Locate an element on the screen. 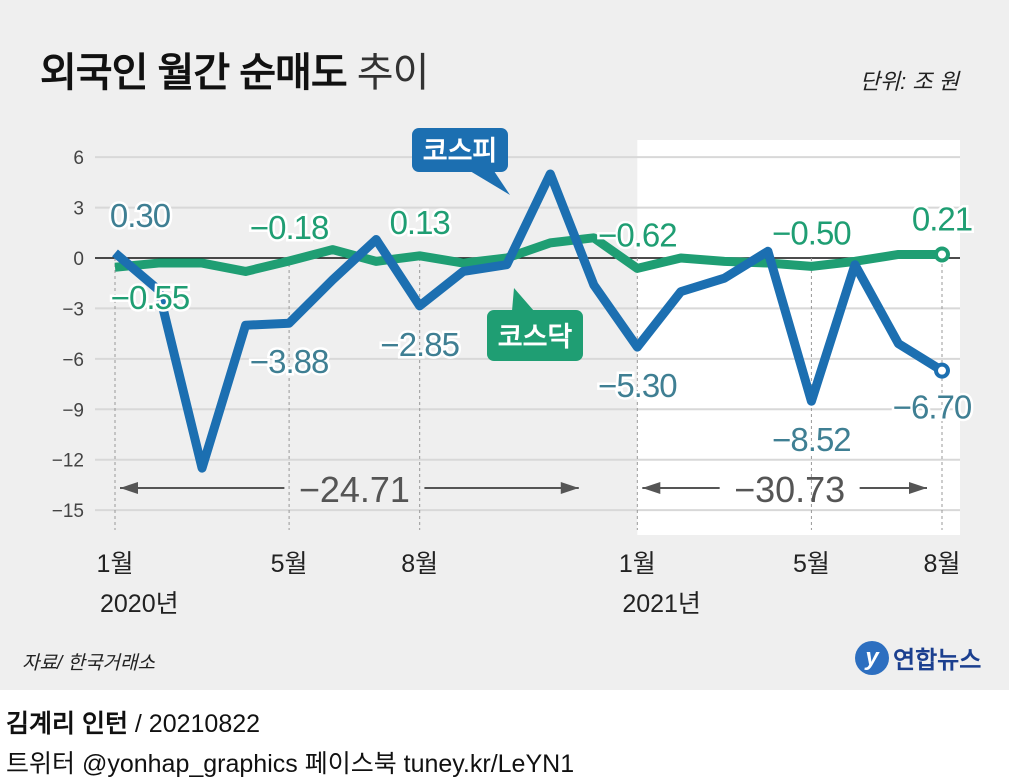 This screenshot has height=783, width=1009. data-label: −0.55 is located at coordinates (150, 297).